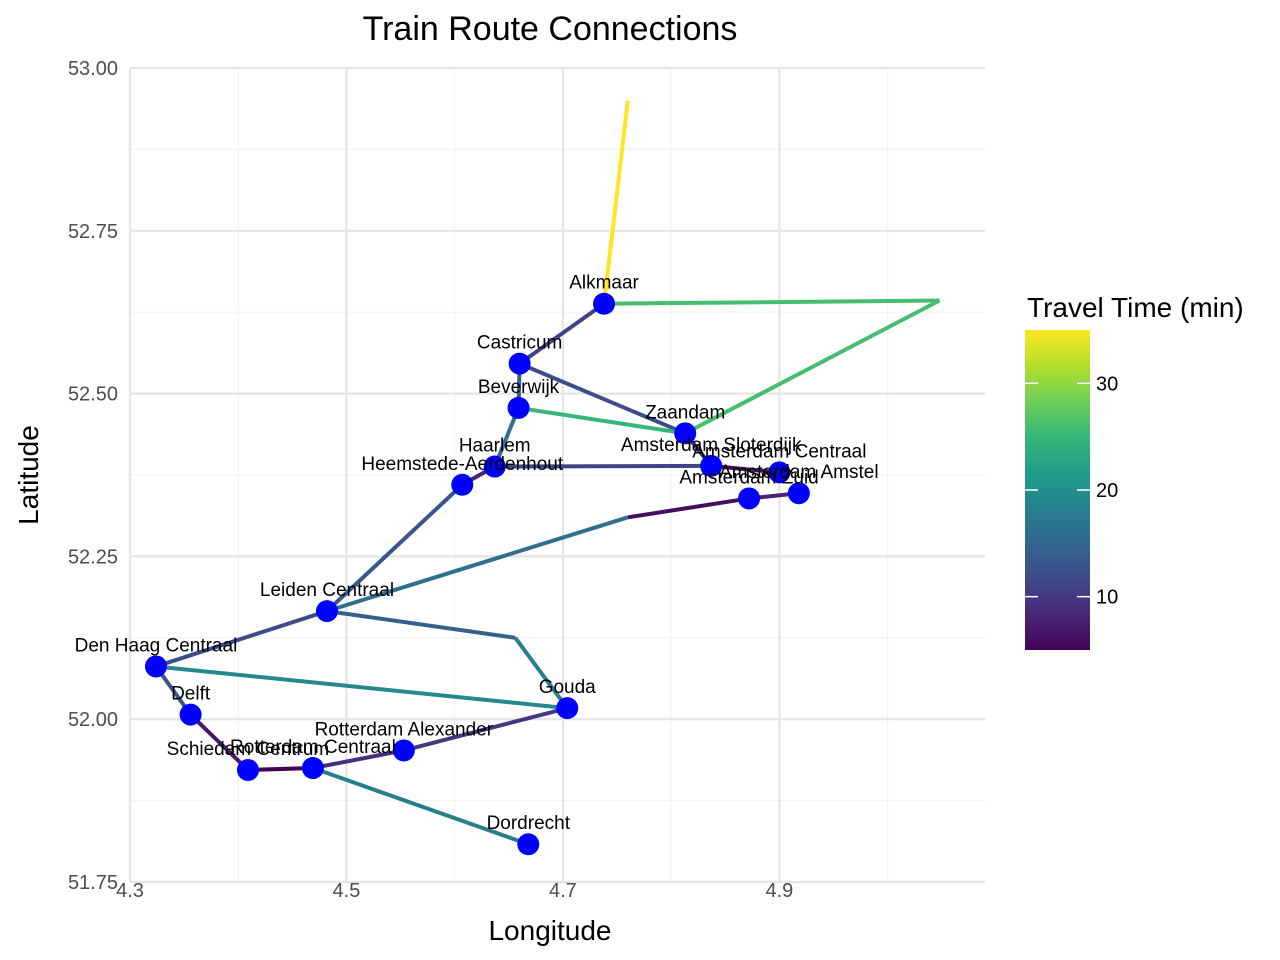 Image resolution: width=1280 pixels, height=960 pixels. I want to click on y-tick-label: 52.00, so click(93, 720).